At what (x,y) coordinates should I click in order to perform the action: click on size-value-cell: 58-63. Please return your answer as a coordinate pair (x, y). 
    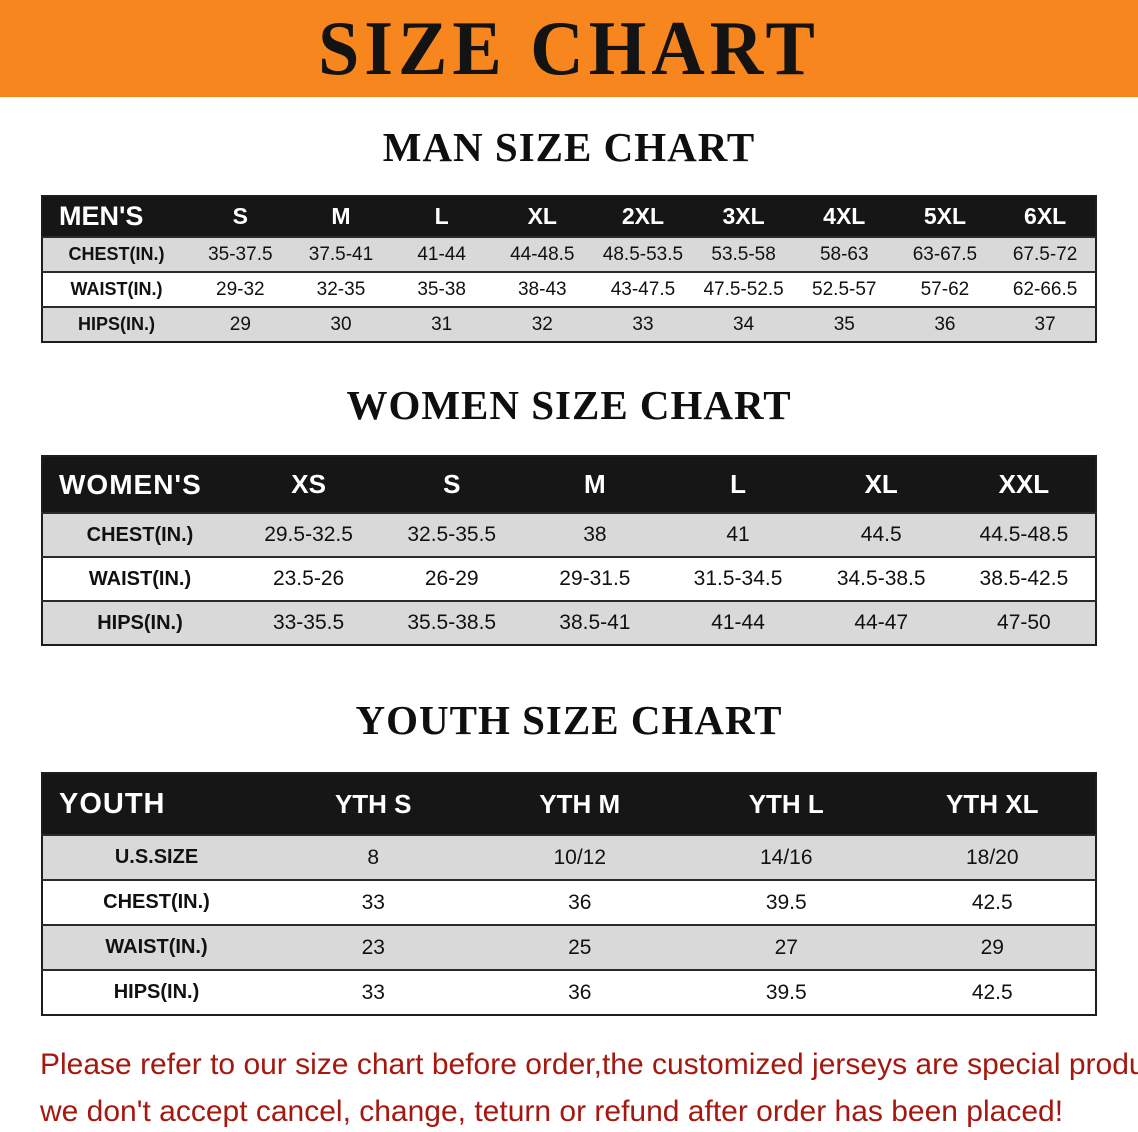
    Looking at the image, I should click on (844, 254).